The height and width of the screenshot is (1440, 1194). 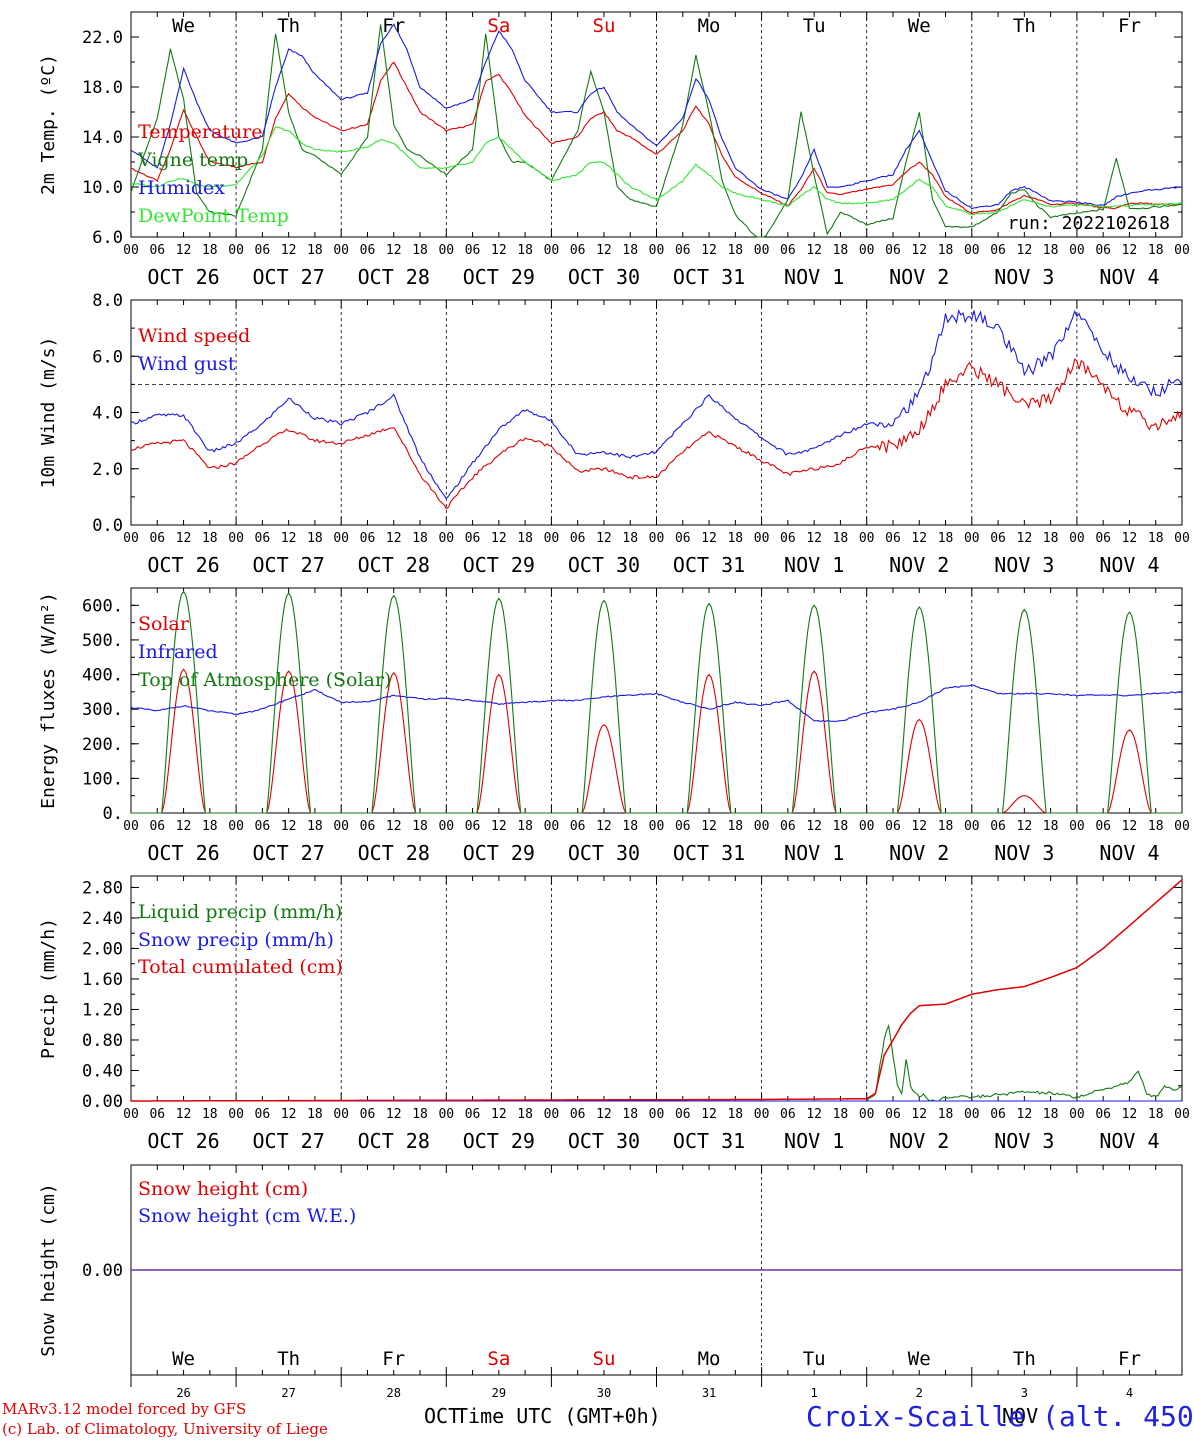 I want to click on weekday-label: Mo, so click(x=709, y=26).